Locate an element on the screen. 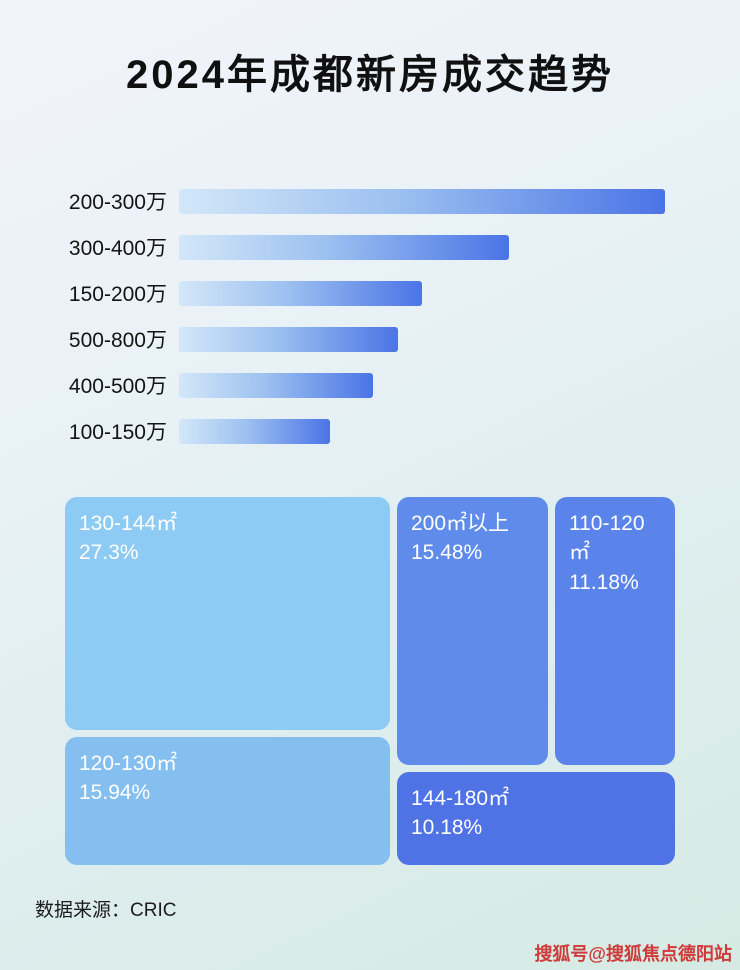  bar-row: 200-300万 is located at coordinates (350, 201).